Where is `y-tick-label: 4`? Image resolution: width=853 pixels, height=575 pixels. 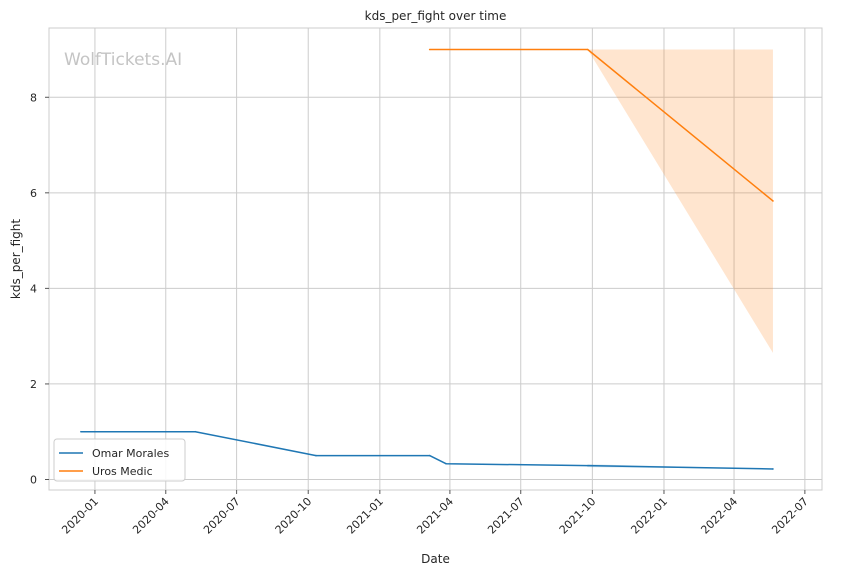
y-tick-label: 4 is located at coordinates (33, 288).